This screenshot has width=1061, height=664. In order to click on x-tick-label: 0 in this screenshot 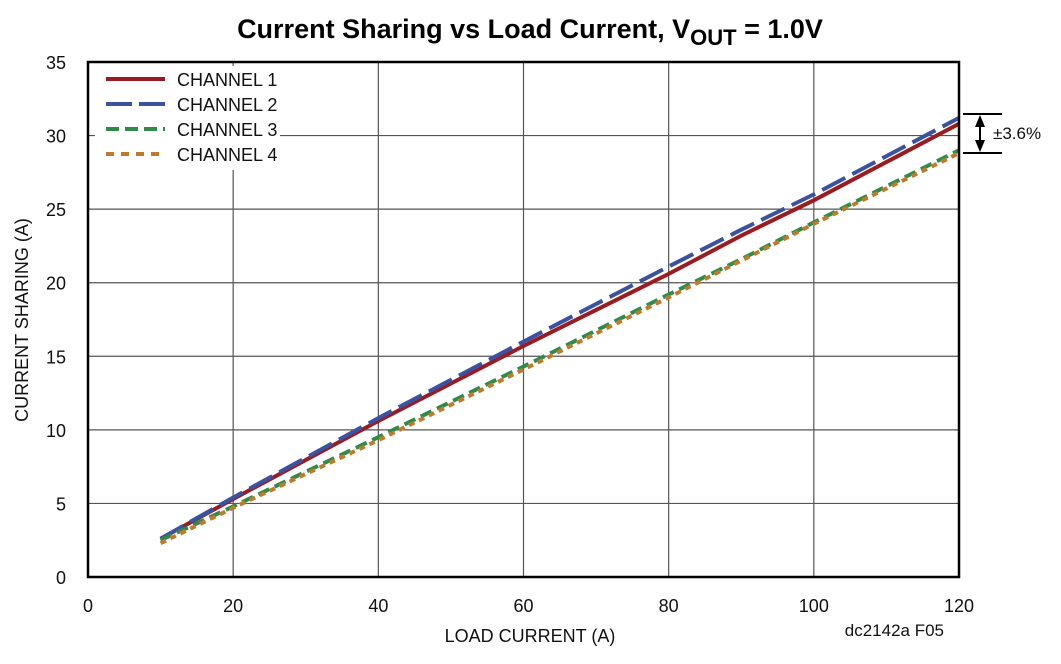, I will do `click(88, 606)`.